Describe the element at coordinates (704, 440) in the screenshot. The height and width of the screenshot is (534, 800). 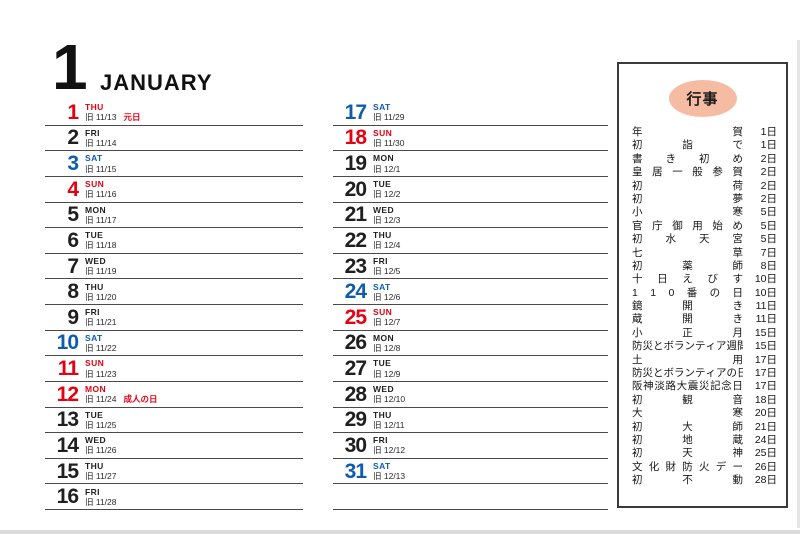
I see `event-row: 初 地 蔵 24日` at that location.